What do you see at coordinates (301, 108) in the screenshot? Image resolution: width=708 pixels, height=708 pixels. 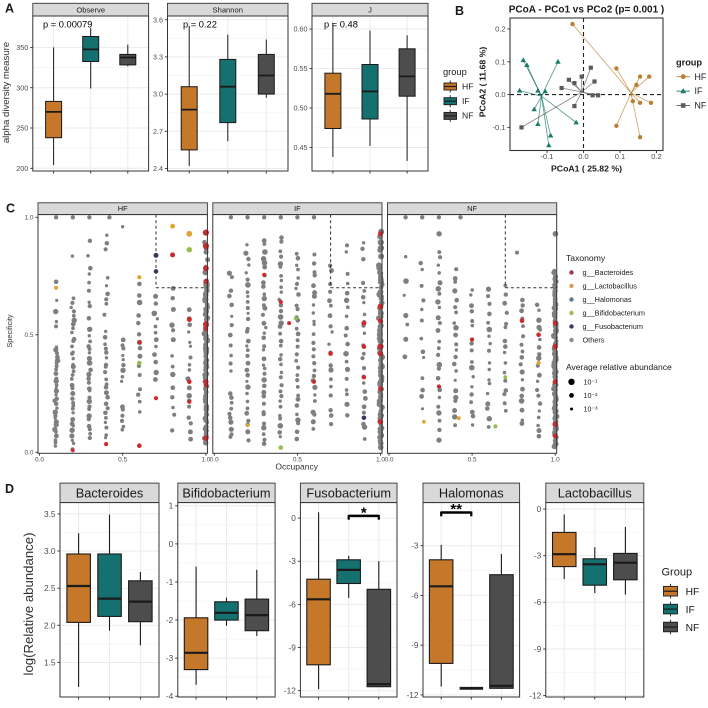 I see `svg-text: 0.50` at bounding box center [301, 108].